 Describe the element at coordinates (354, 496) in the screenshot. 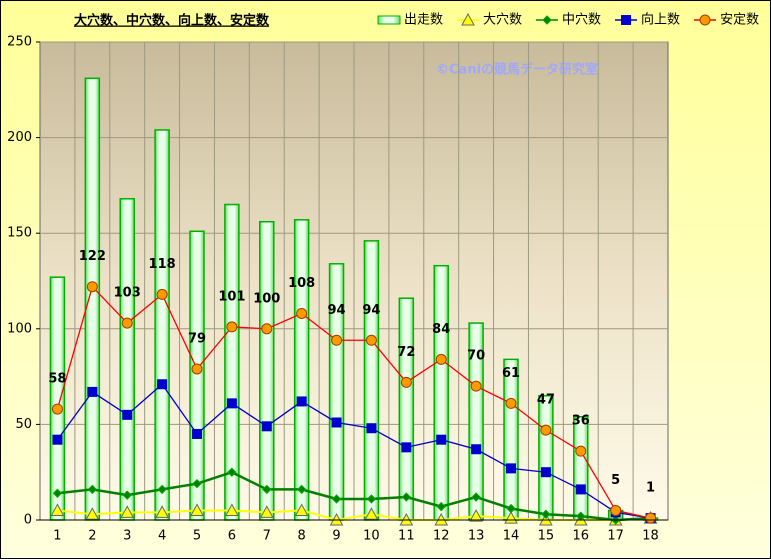

I see `line` at that location.